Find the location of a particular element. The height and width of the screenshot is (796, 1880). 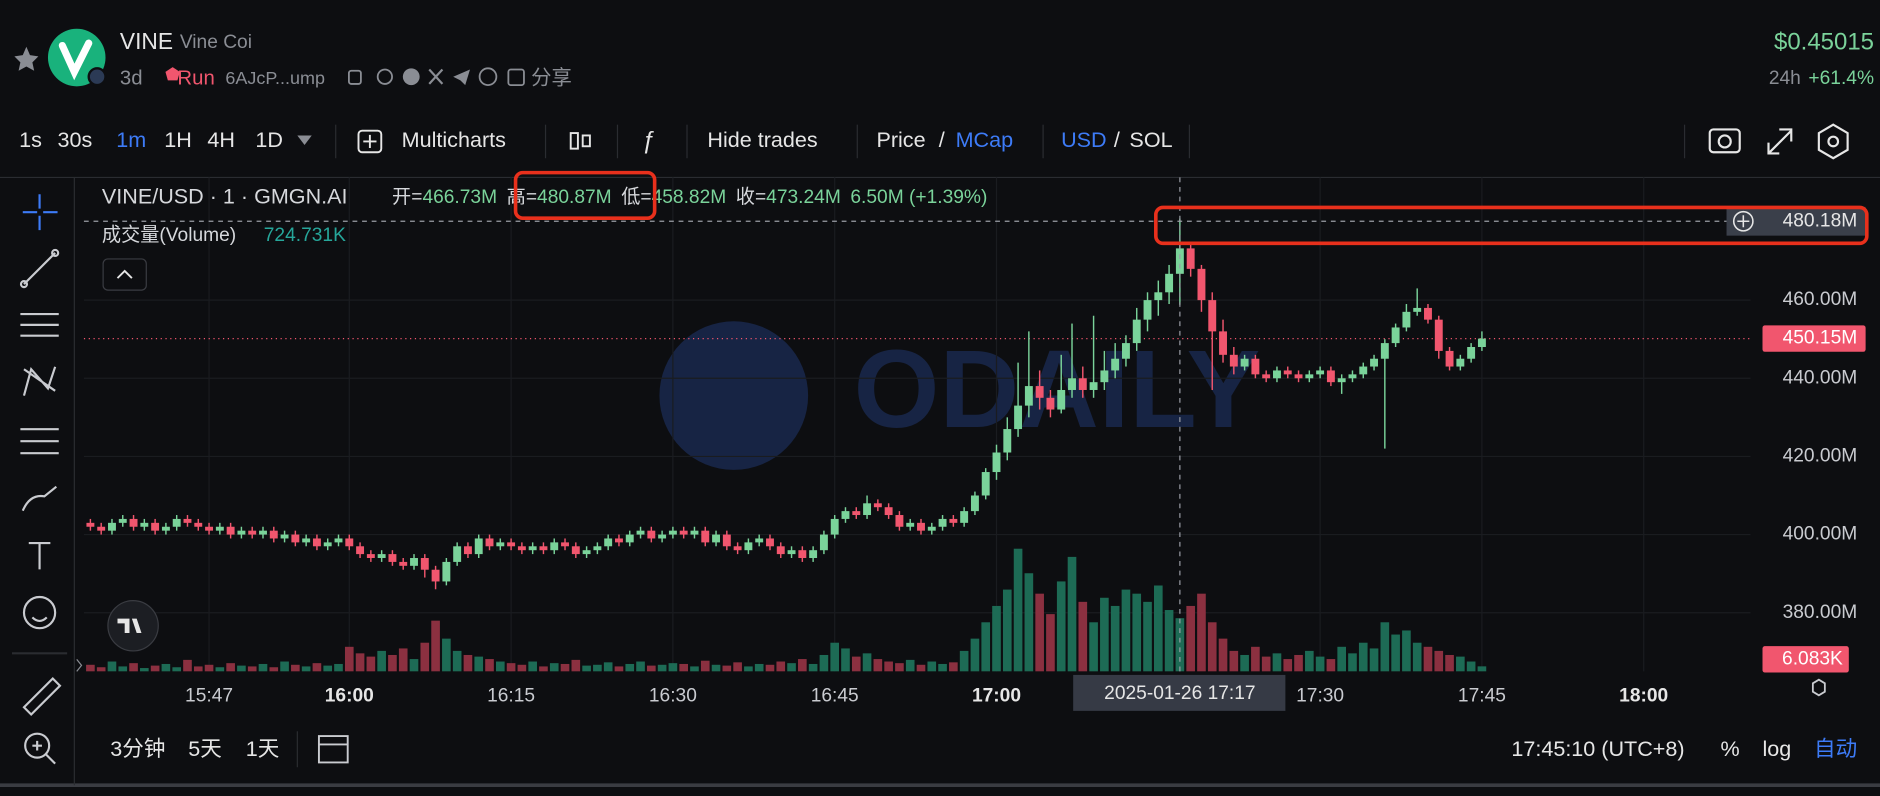

auto-toggle: 自动 is located at coordinates (1835, 748).